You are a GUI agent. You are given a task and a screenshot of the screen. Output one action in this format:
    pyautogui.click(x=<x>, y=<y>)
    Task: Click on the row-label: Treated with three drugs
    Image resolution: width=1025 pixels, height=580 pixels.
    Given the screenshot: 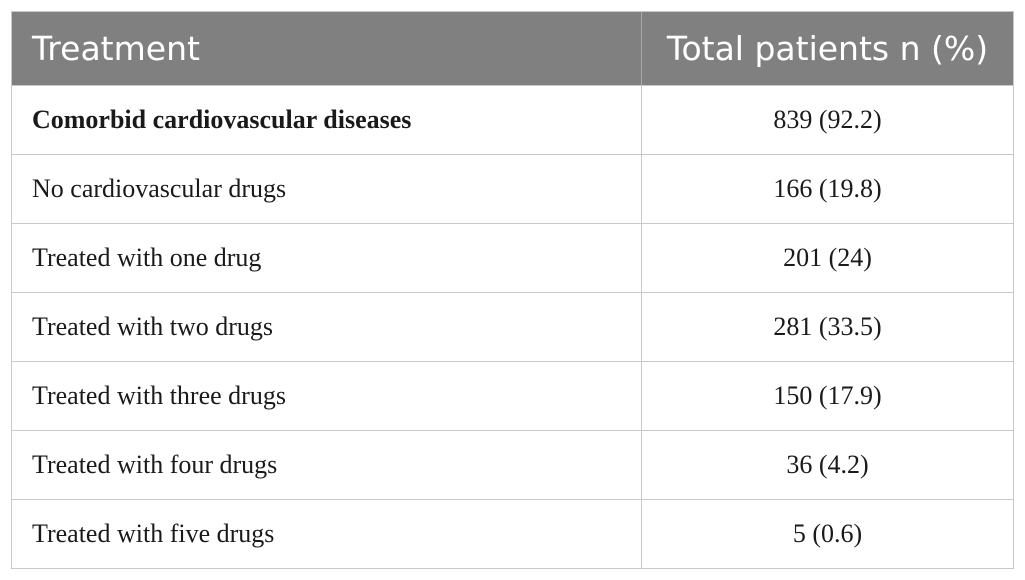 What is the action you would take?
    pyautogui.click(x=327, y=396)
    